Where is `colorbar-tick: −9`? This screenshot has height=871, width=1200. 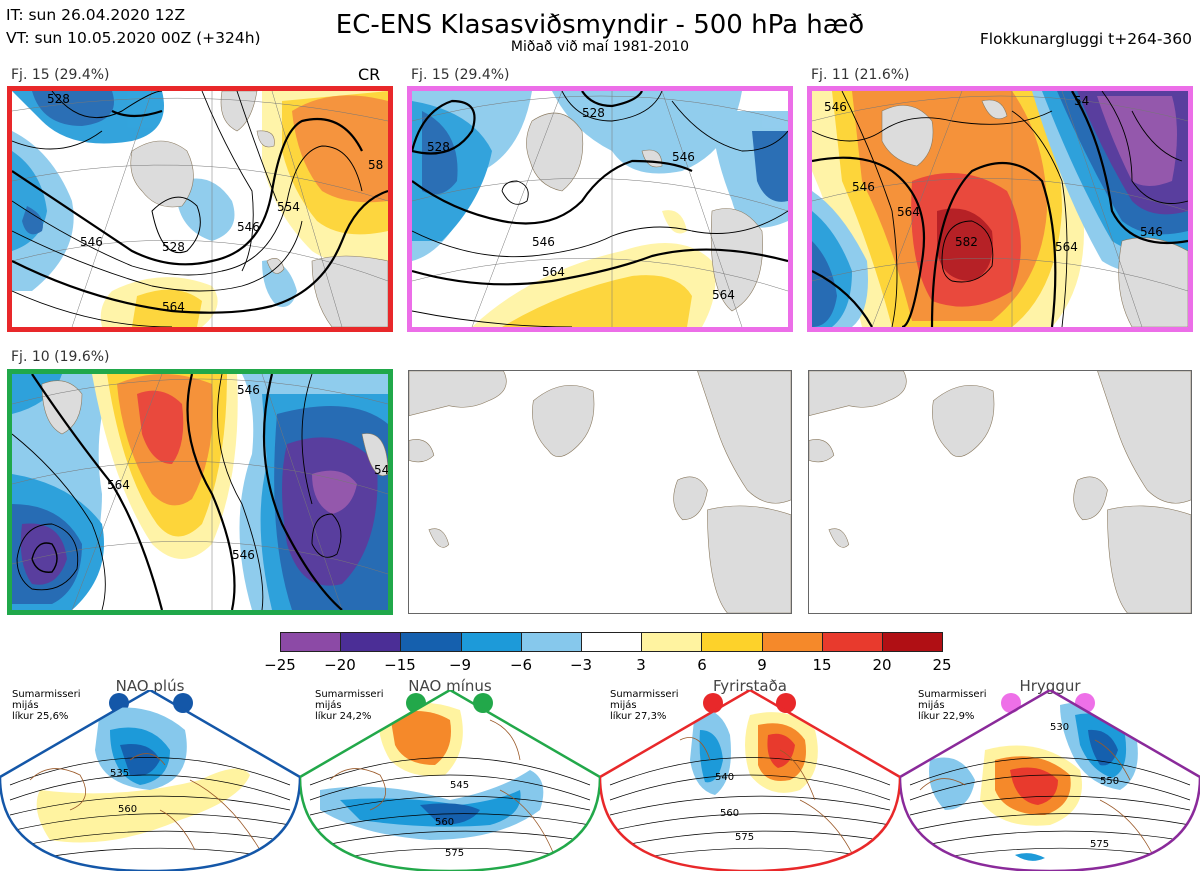
colorbar-tick: −9 is located at coordinates (460, 665).